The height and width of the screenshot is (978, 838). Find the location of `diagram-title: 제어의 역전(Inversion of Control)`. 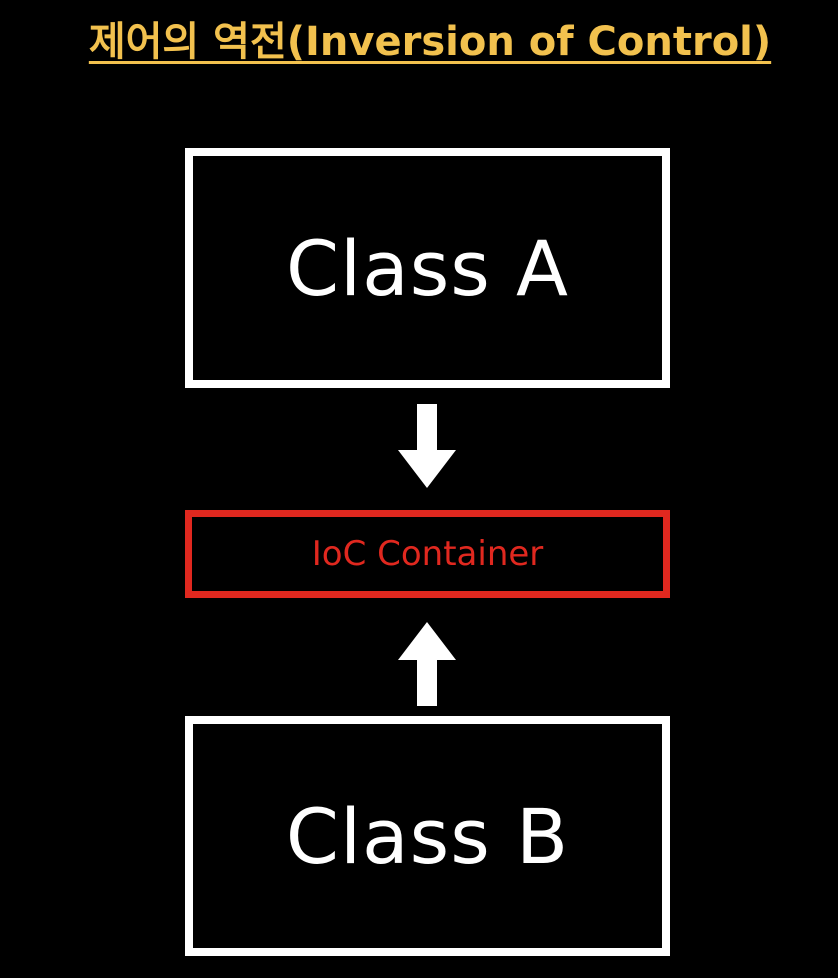

diagram-title: 제어의 역전(Inversion of Control) is located at coordinates (430, 42).